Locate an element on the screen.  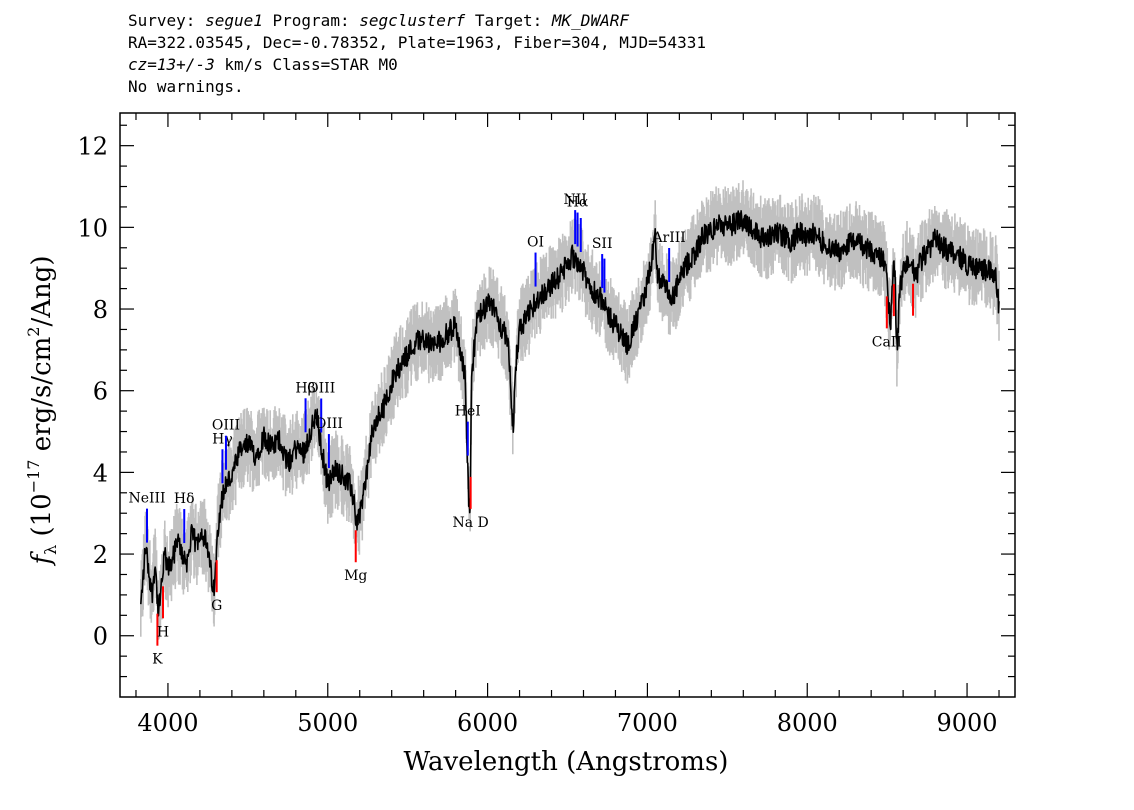
y-tick-label: 10 is located at coordinates (92, 228).